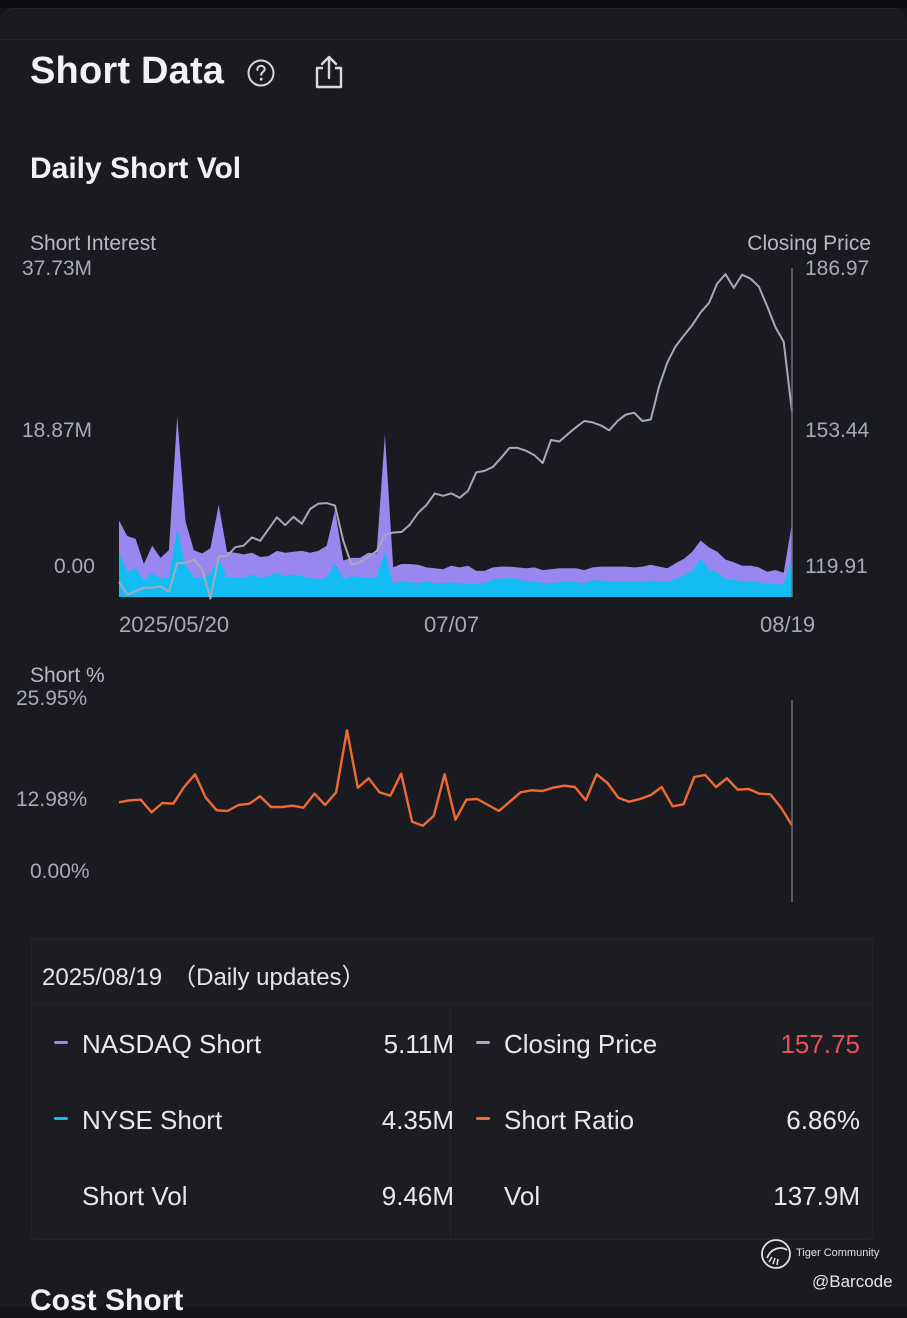  What do you see at coordinates (837, 268) in the screenshot?
I see `right-tick-label: 186.97` at bounding box center [837, 268].